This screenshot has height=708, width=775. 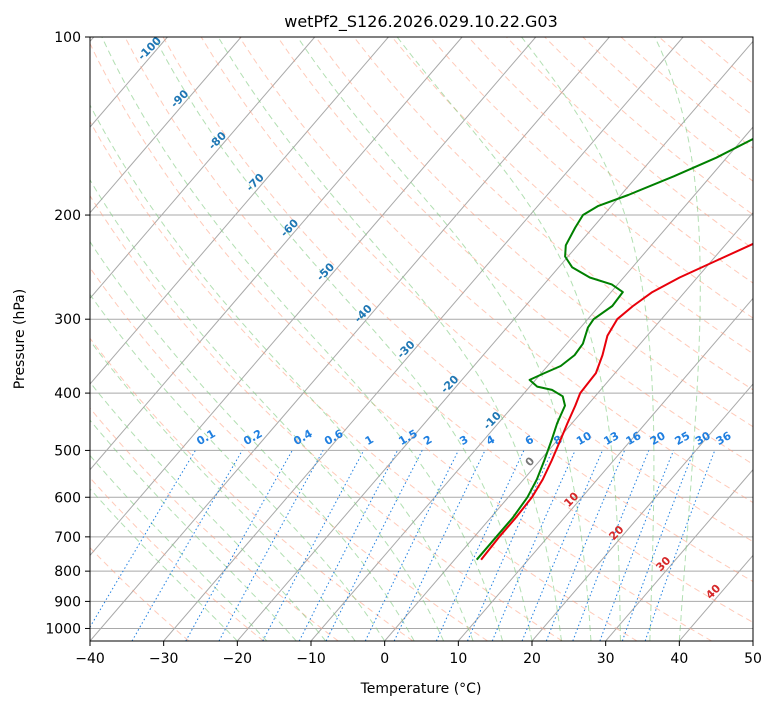 I want to click on isotherm-label: 20, so click(x=616, y=533).